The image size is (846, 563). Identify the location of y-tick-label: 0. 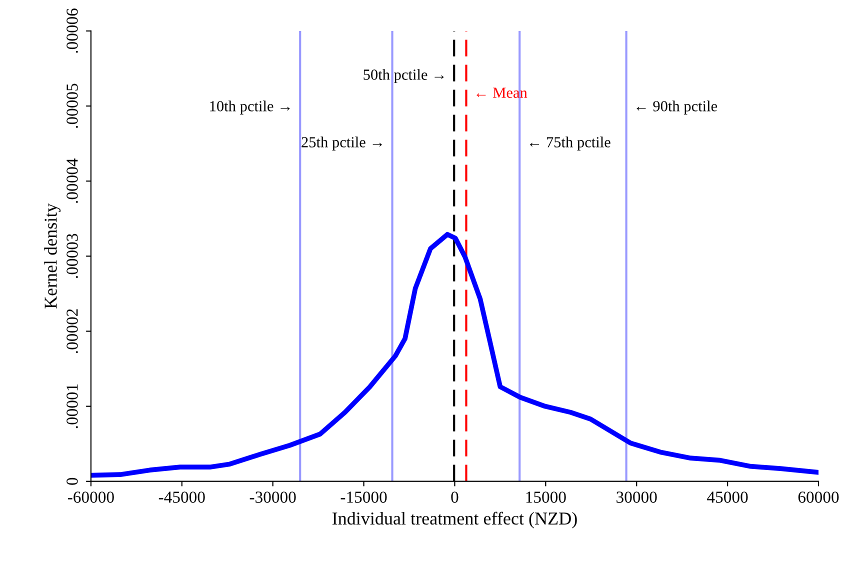
(72, 481).